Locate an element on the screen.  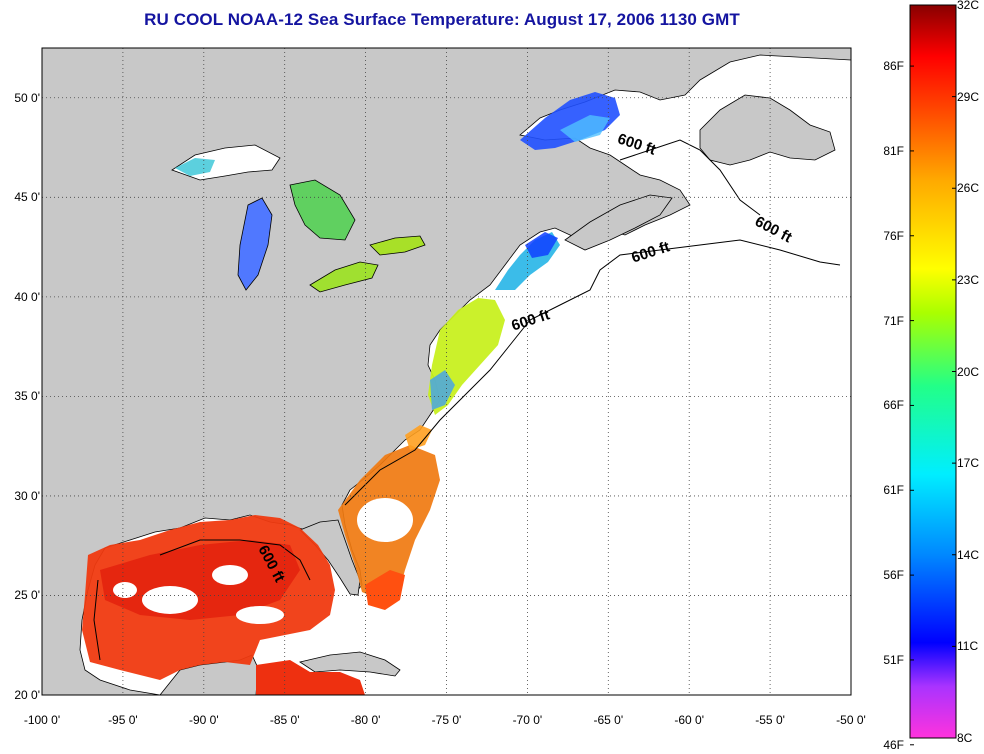
lat-tick-label: 50 0' is located at coordinates (27, 97).